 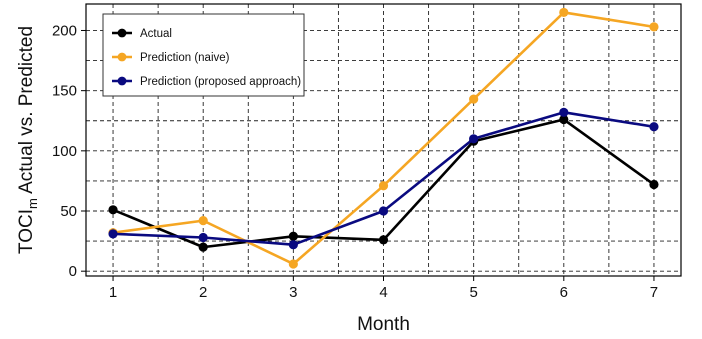 What do you see at coordinates (383, 292) in the screenshot?
I see `x-tick-label: 4` at bounding box center [383, 292].